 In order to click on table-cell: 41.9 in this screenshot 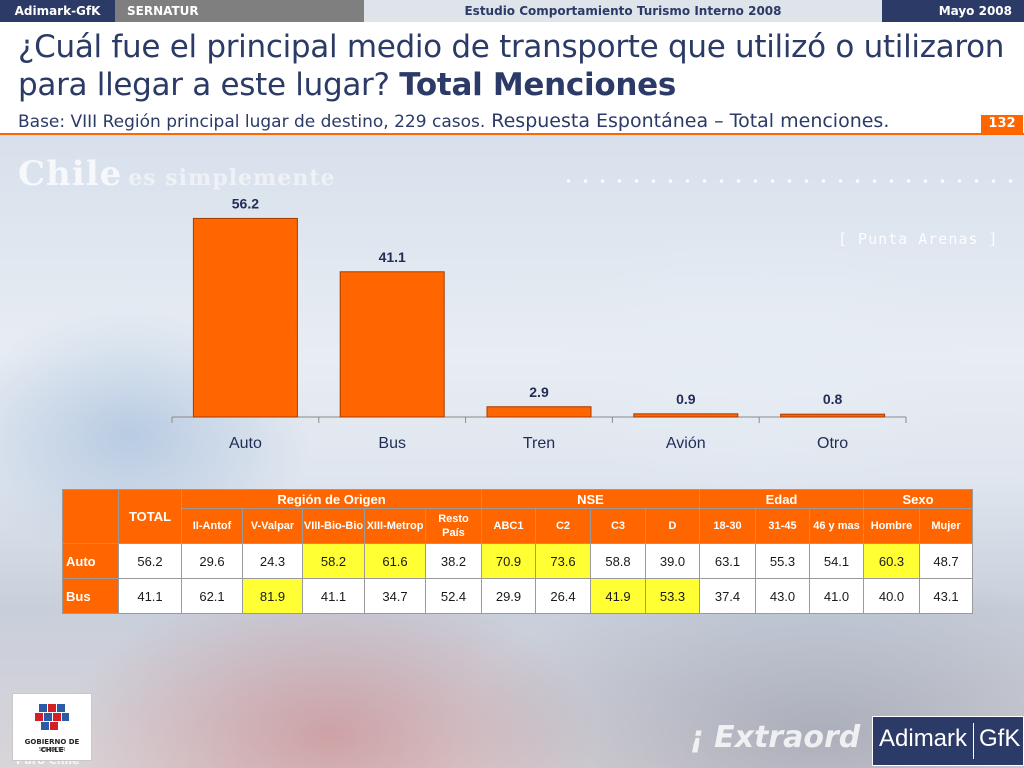, I will do `click(618, 596)`.